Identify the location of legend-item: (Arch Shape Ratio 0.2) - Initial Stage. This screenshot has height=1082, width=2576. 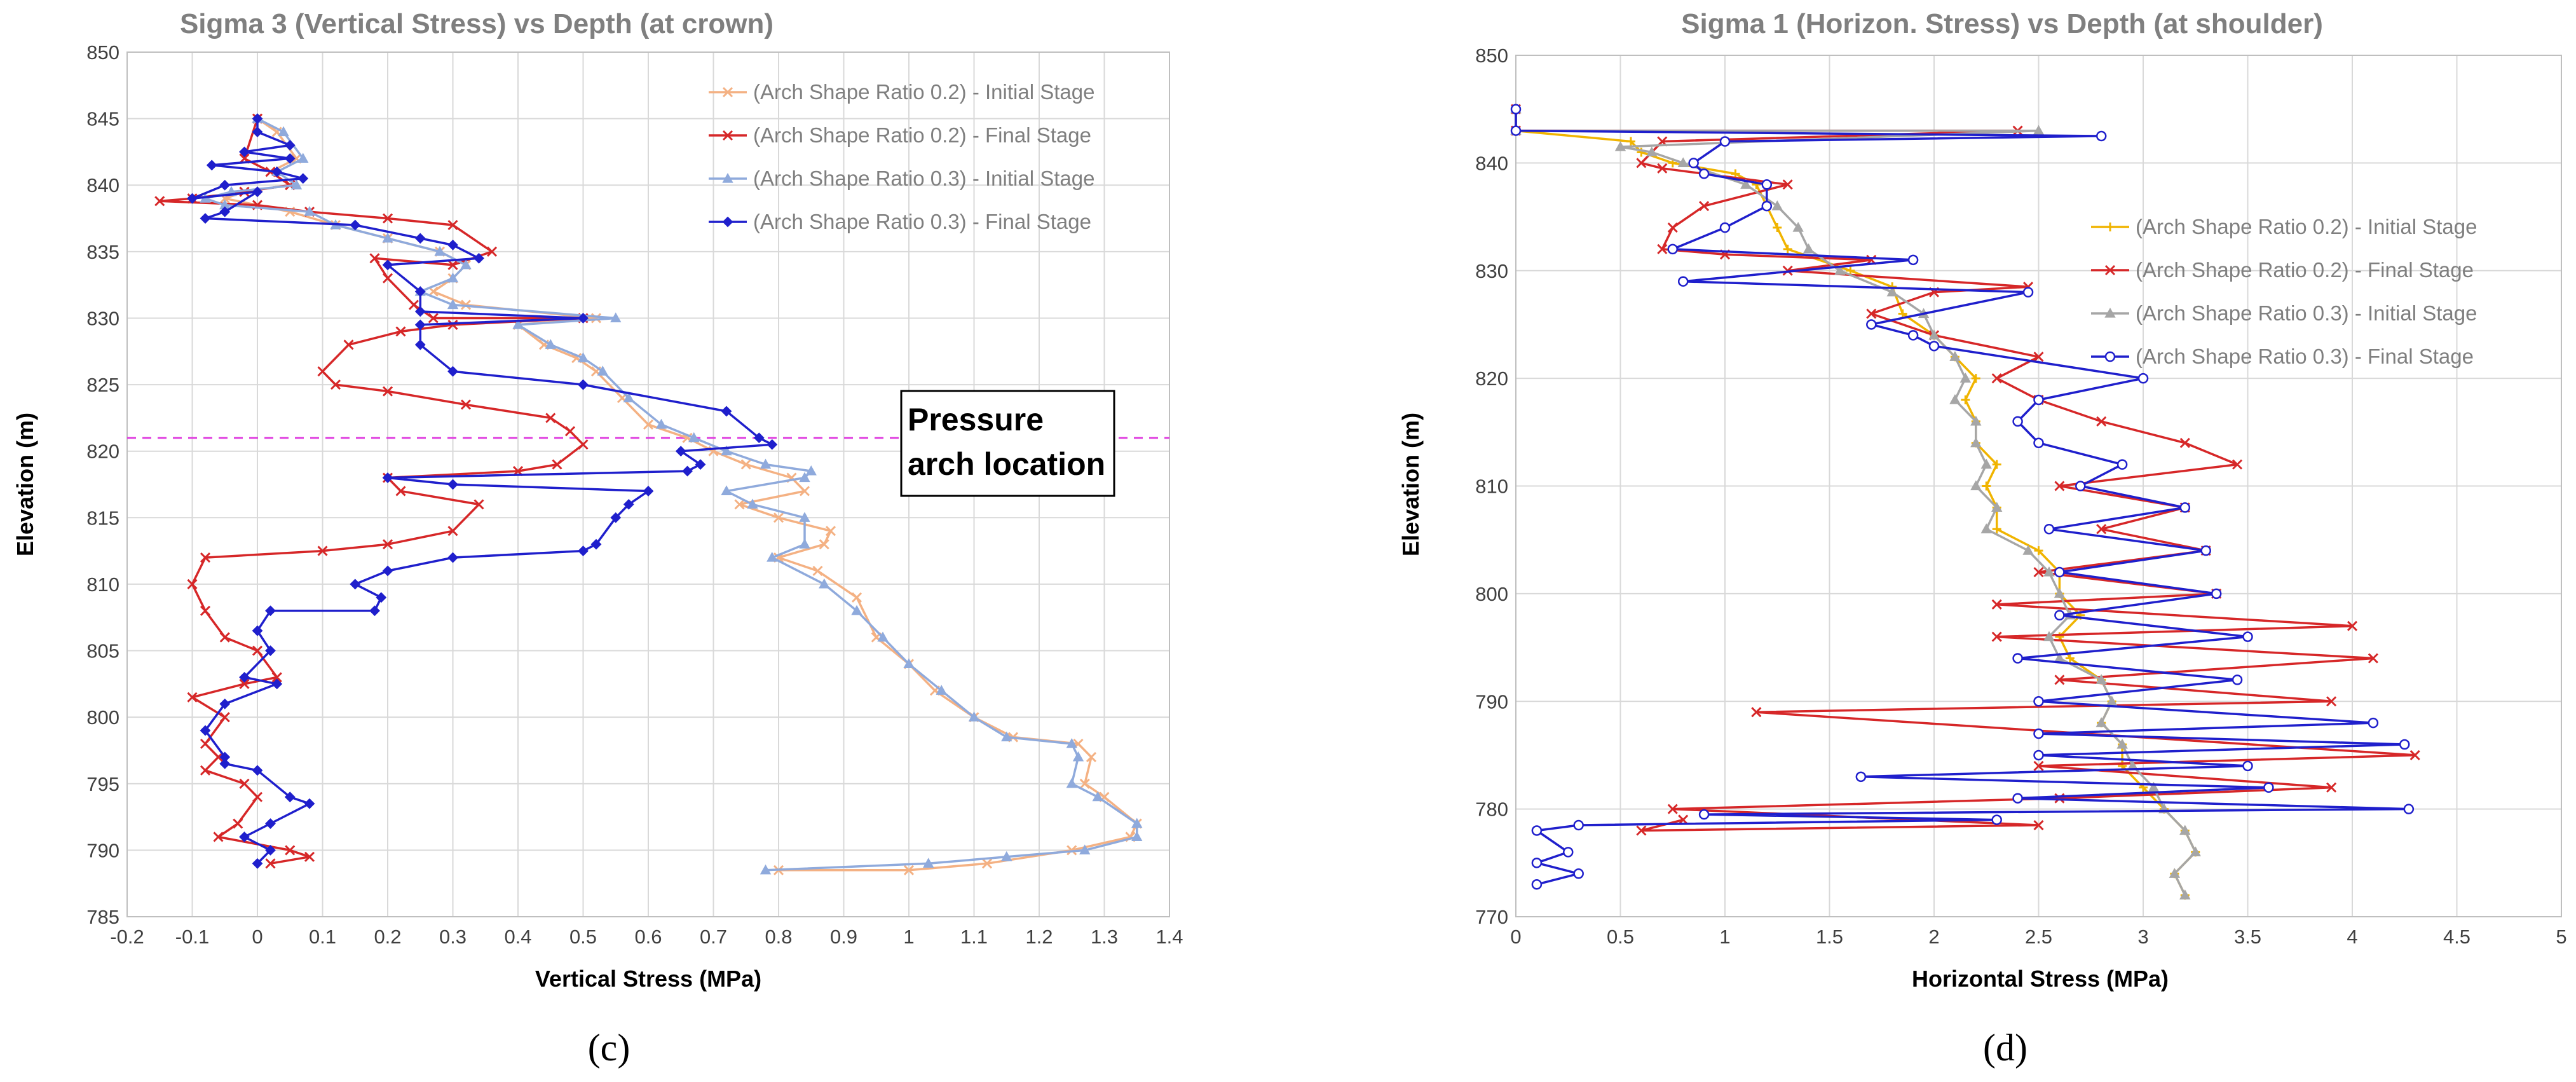
(901, 92).